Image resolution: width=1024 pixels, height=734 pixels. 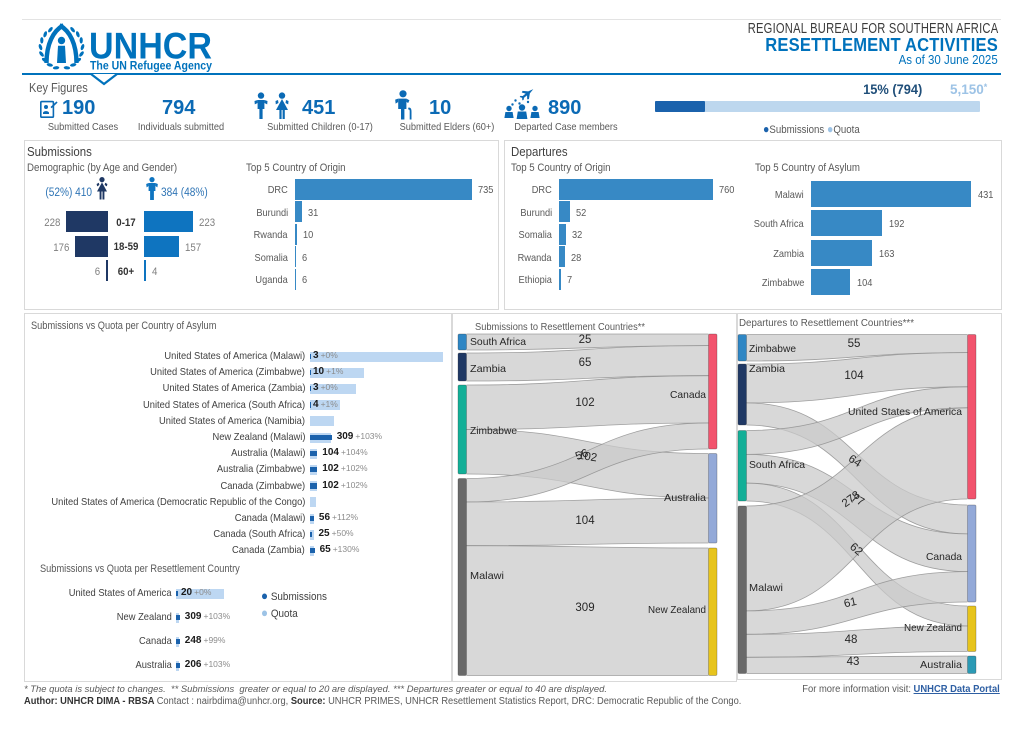 What do you see at coordinates (851, 640) in the screenshot?
I see `svg-text: 48` at bounding box center [851, 640].